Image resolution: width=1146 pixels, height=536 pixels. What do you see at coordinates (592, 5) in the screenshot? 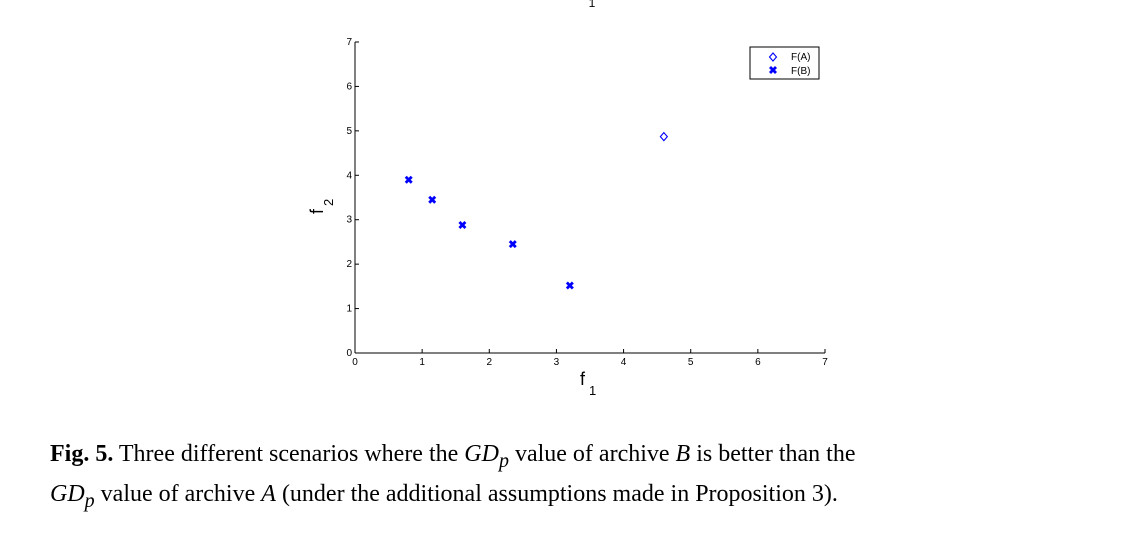
I see `top-fragment: 1` at bounding box center [592, 5].